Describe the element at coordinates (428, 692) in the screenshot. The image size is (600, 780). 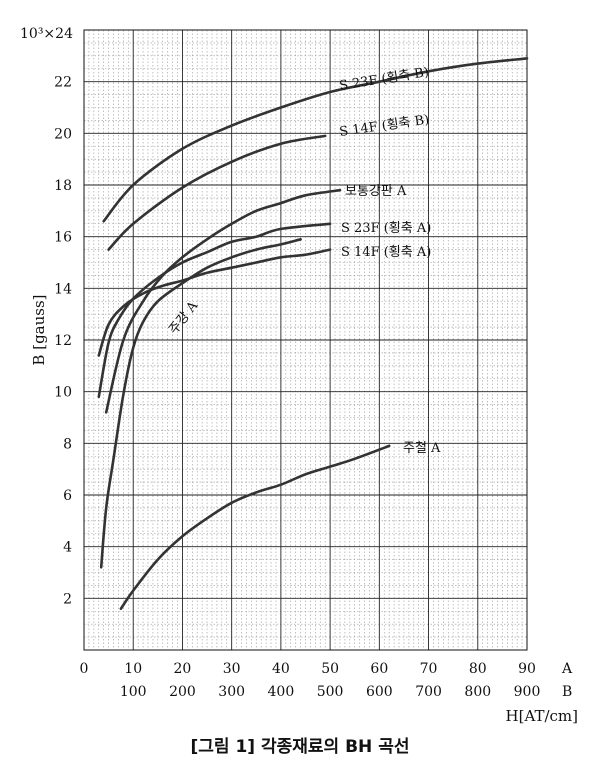
I see `x-tick-label-b: 700` at that location.